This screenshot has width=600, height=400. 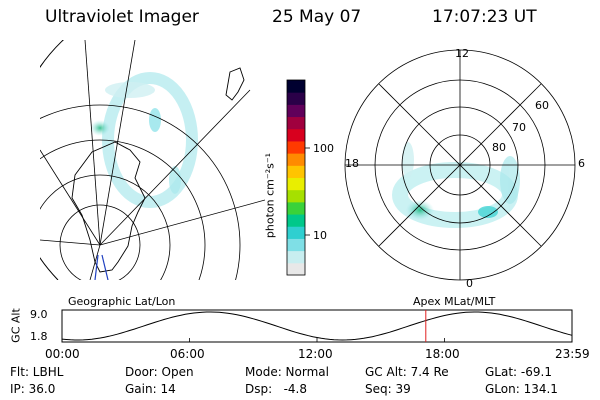 What do you see at coordinates (521, 389) in the screenshot?
I see `status-glon: GLon: 134.1` at bounding box center [521, 389].